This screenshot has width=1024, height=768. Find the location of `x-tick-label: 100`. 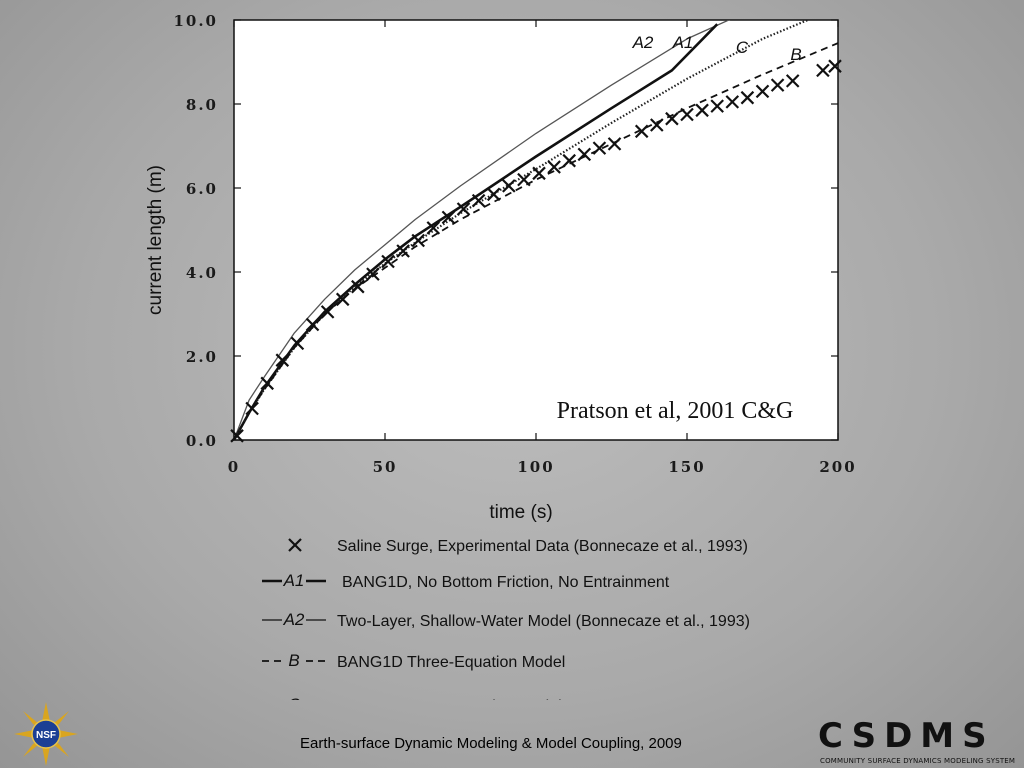

x-tick-label: 100 is located at coordinates (535, 467).